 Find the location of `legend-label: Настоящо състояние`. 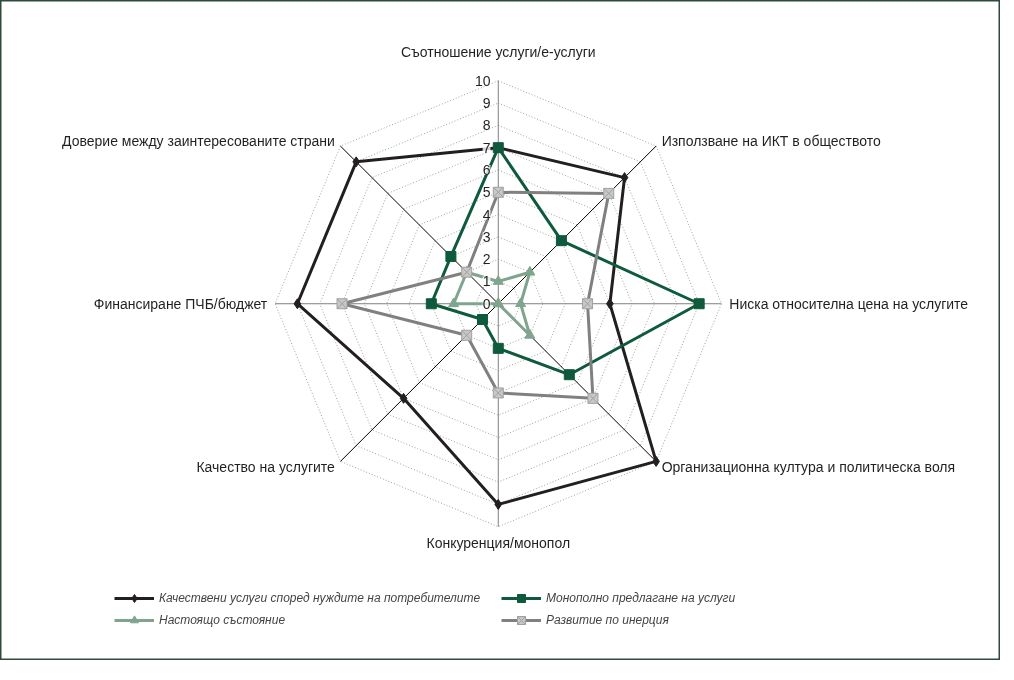

legend-label: Настоящо състояние is located at coordinates (223, 620).